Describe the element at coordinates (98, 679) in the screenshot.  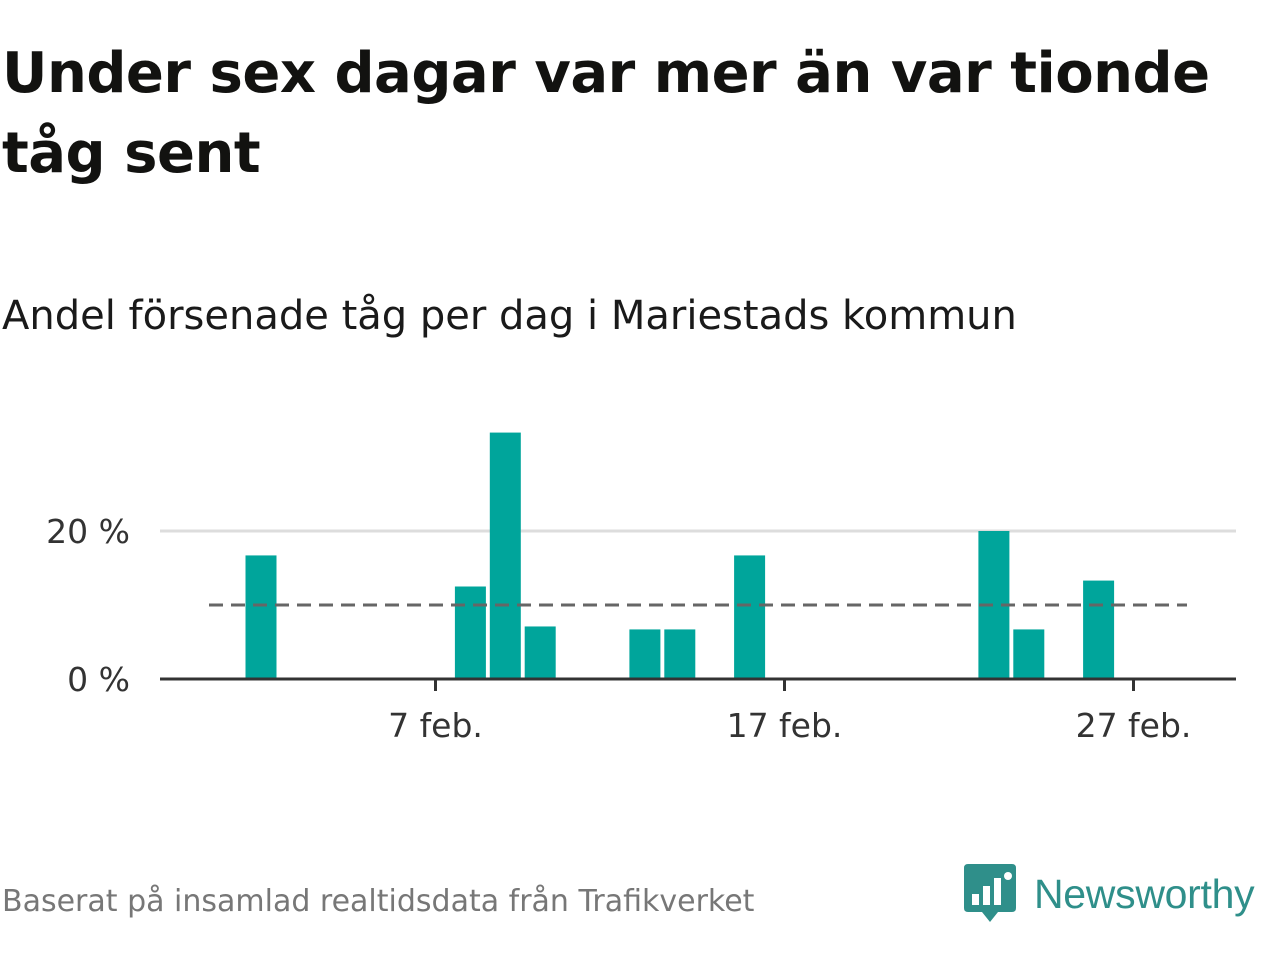
I see `y-tick-label: 0 %` at that location.